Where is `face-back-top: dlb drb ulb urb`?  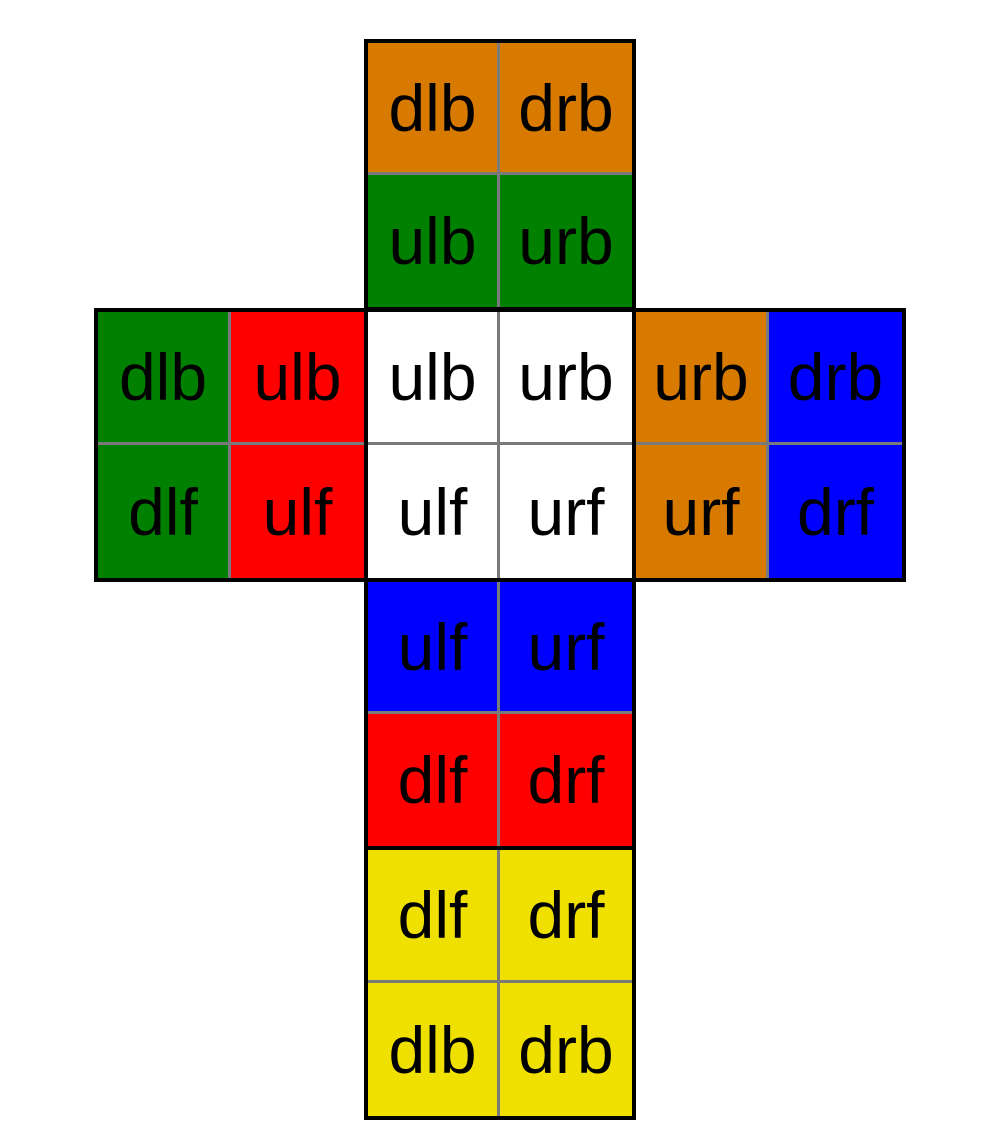
face-back-top: dlb drb ulb urb is located at coordinates (500, 175).